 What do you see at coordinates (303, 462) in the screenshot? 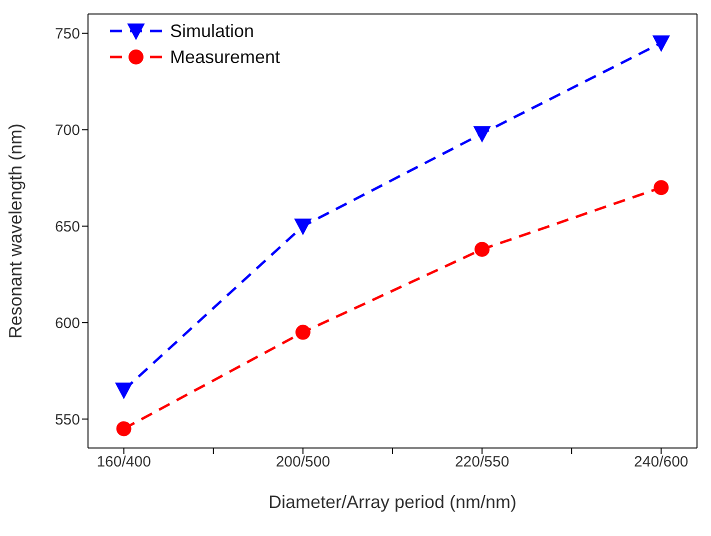
I see `x-tick-label: 200/500` at bounding box center [303, 462].